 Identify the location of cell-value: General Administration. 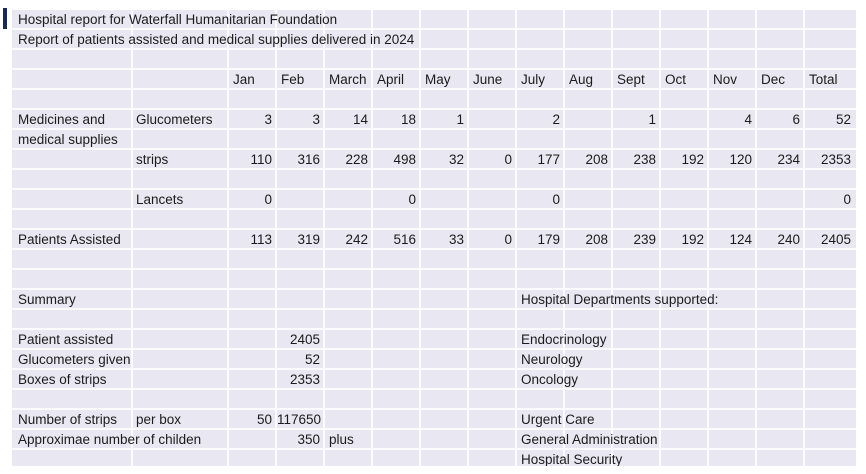
(589, 439).